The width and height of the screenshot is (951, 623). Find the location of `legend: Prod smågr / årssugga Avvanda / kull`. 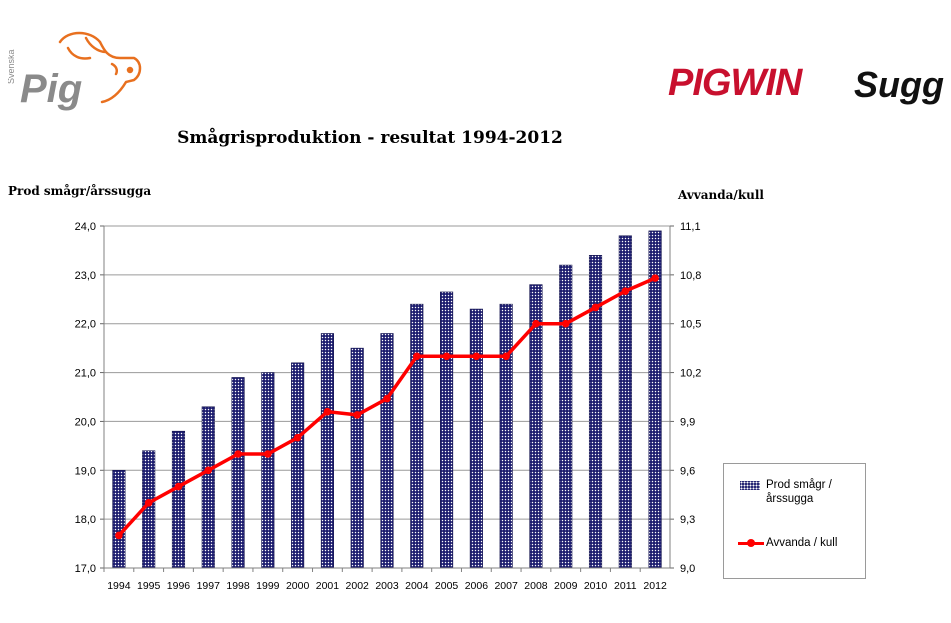

legend: Prod smågr / årssugga Avvanda / kull is located at coordinates (794, 521).